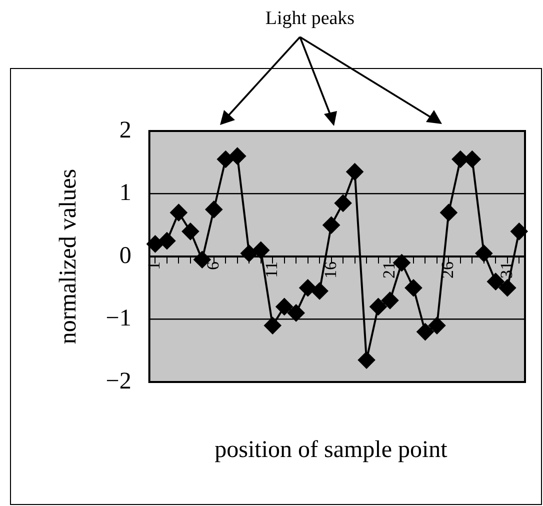 Image resolution: width=543 pixels, height=506 pixels. I want to click on x-tick-label: 16, so click(330, 270).